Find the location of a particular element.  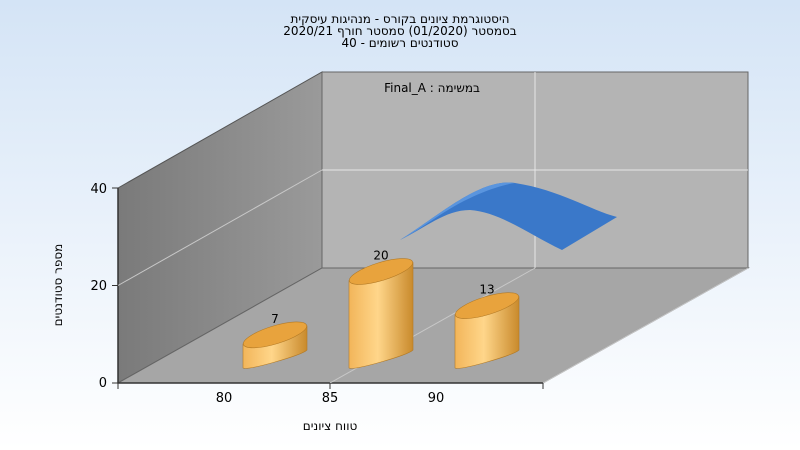

distribution-curve-layer is located at coordinates (508, 216).